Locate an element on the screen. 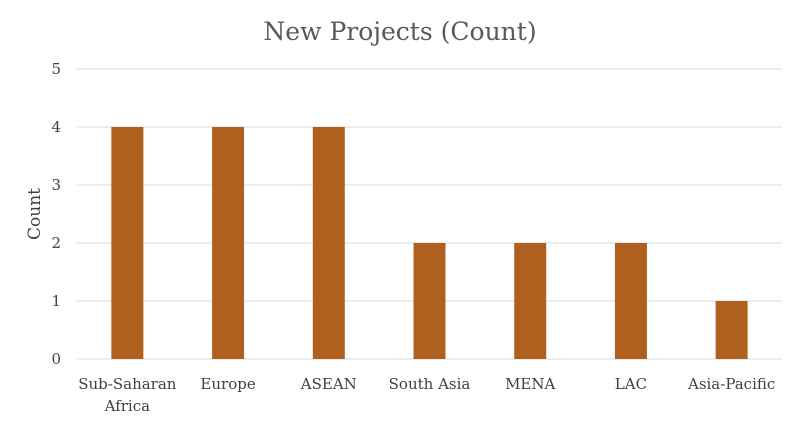 This screenshot has height=428, width=800. y-tick-labels: 0 1 2 3 4 5 is located at coordinates (56, 214).